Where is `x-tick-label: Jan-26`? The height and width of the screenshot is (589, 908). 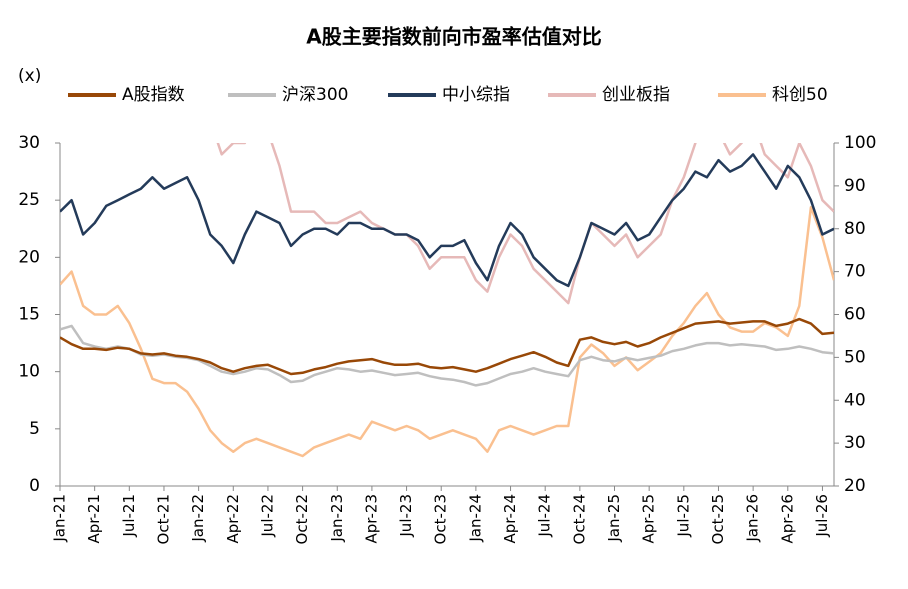
x-tick-label: Jan-26 is located at coordinates (753, 518).